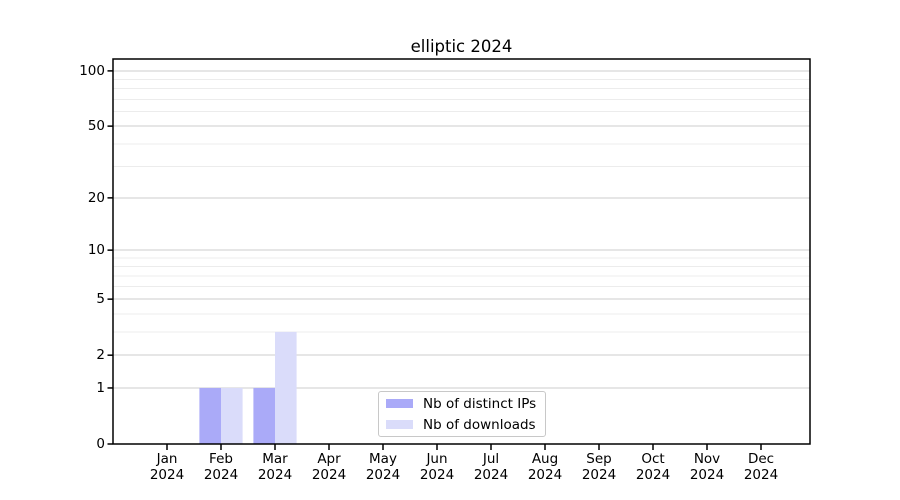  I want to click on x-tick-label-may: May 2024, so click(383, 467).